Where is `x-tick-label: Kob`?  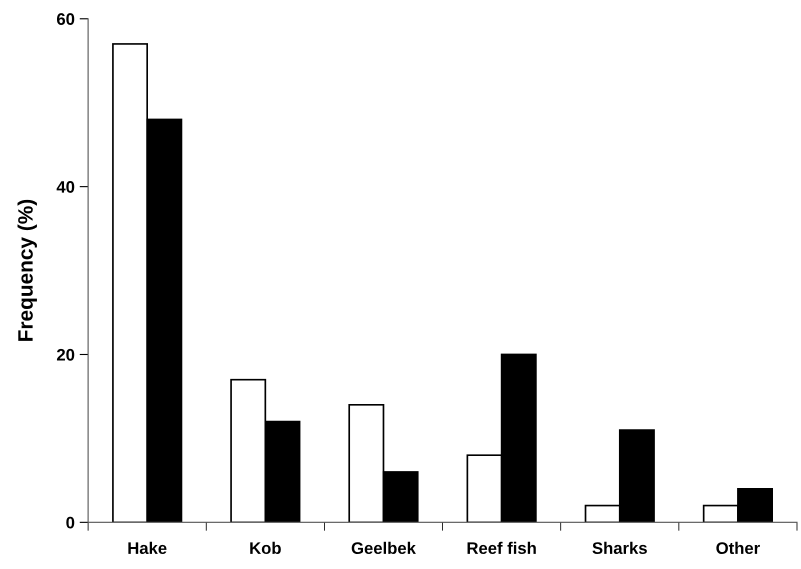
x-tick-label: Kob is located at coordinates (265, 548).